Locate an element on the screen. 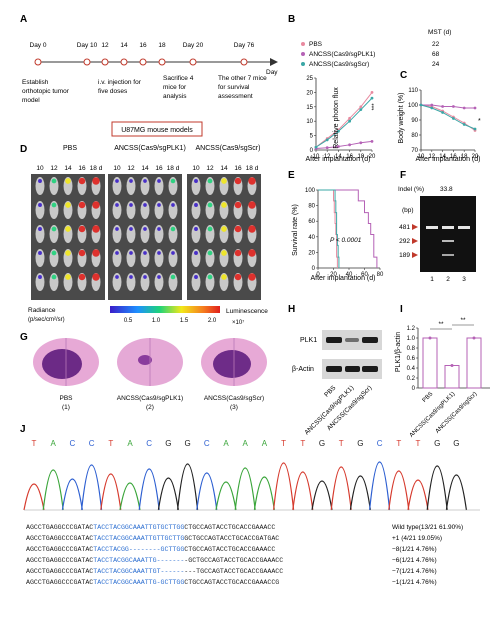 This screenshot has width=501, height=626. timeline-markers is located at coordinates (141, 62).